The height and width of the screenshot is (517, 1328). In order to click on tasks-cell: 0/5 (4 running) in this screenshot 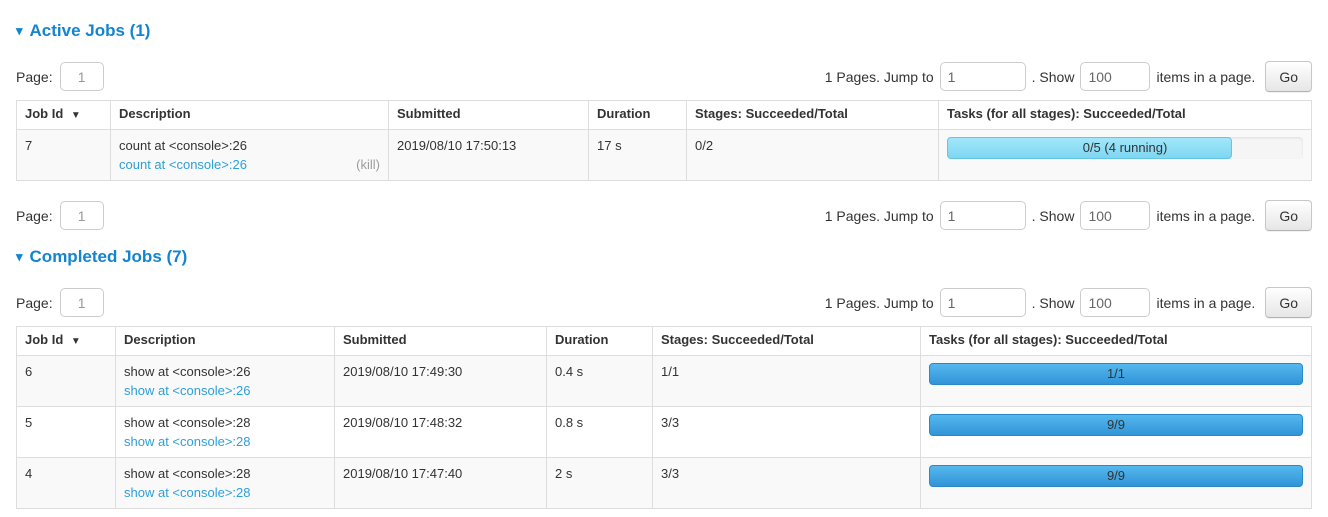, I will do `click(1125, 155)`.